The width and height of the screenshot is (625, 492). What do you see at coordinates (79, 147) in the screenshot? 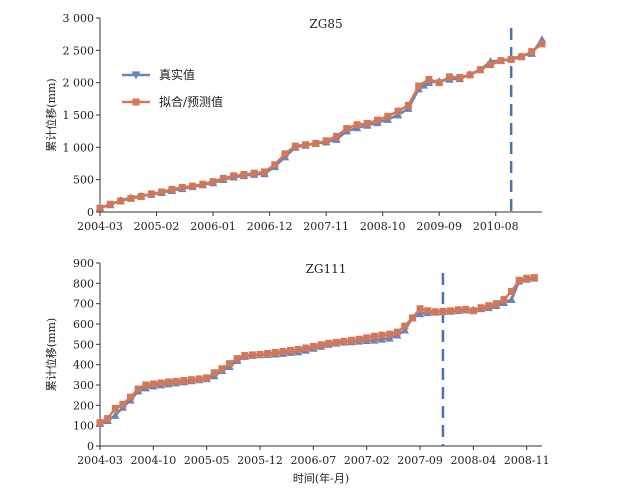
I see `y-tick-label: 1 000` at bounding box center [79, 147].